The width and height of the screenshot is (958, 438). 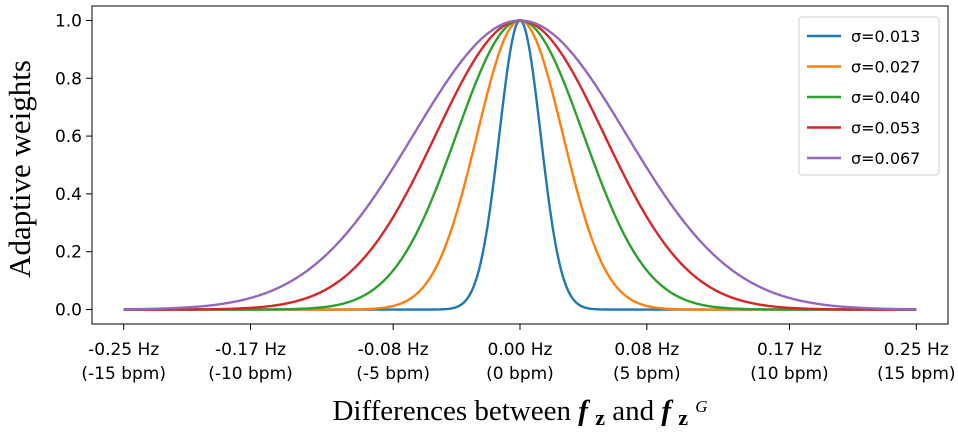 I want to click on x-tick-label-bpm: (10 bpm), so click(x=789, y=374).